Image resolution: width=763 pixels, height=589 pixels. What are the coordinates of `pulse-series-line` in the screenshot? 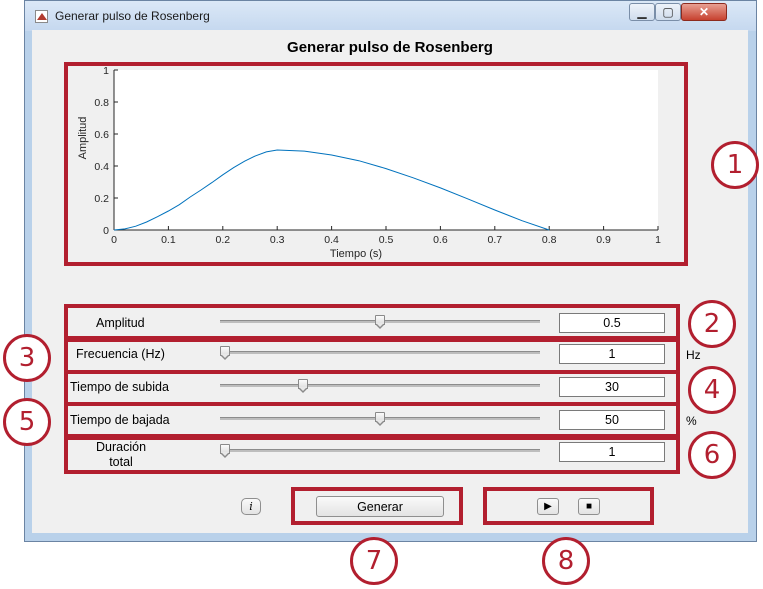 It's located at (331, 190).